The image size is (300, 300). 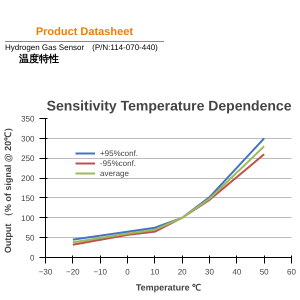 What do you see at coordinates (45, 272) in the screenshot?
I see `x-tick-label: −30` at bounding box center [45, 272].